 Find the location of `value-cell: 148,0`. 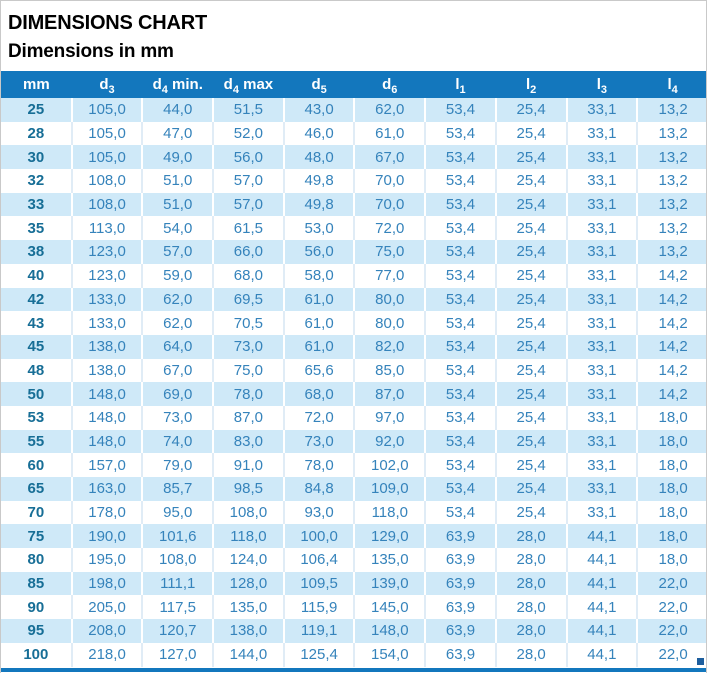

value-cell: 148,0 is located at coordinates (106, 417).